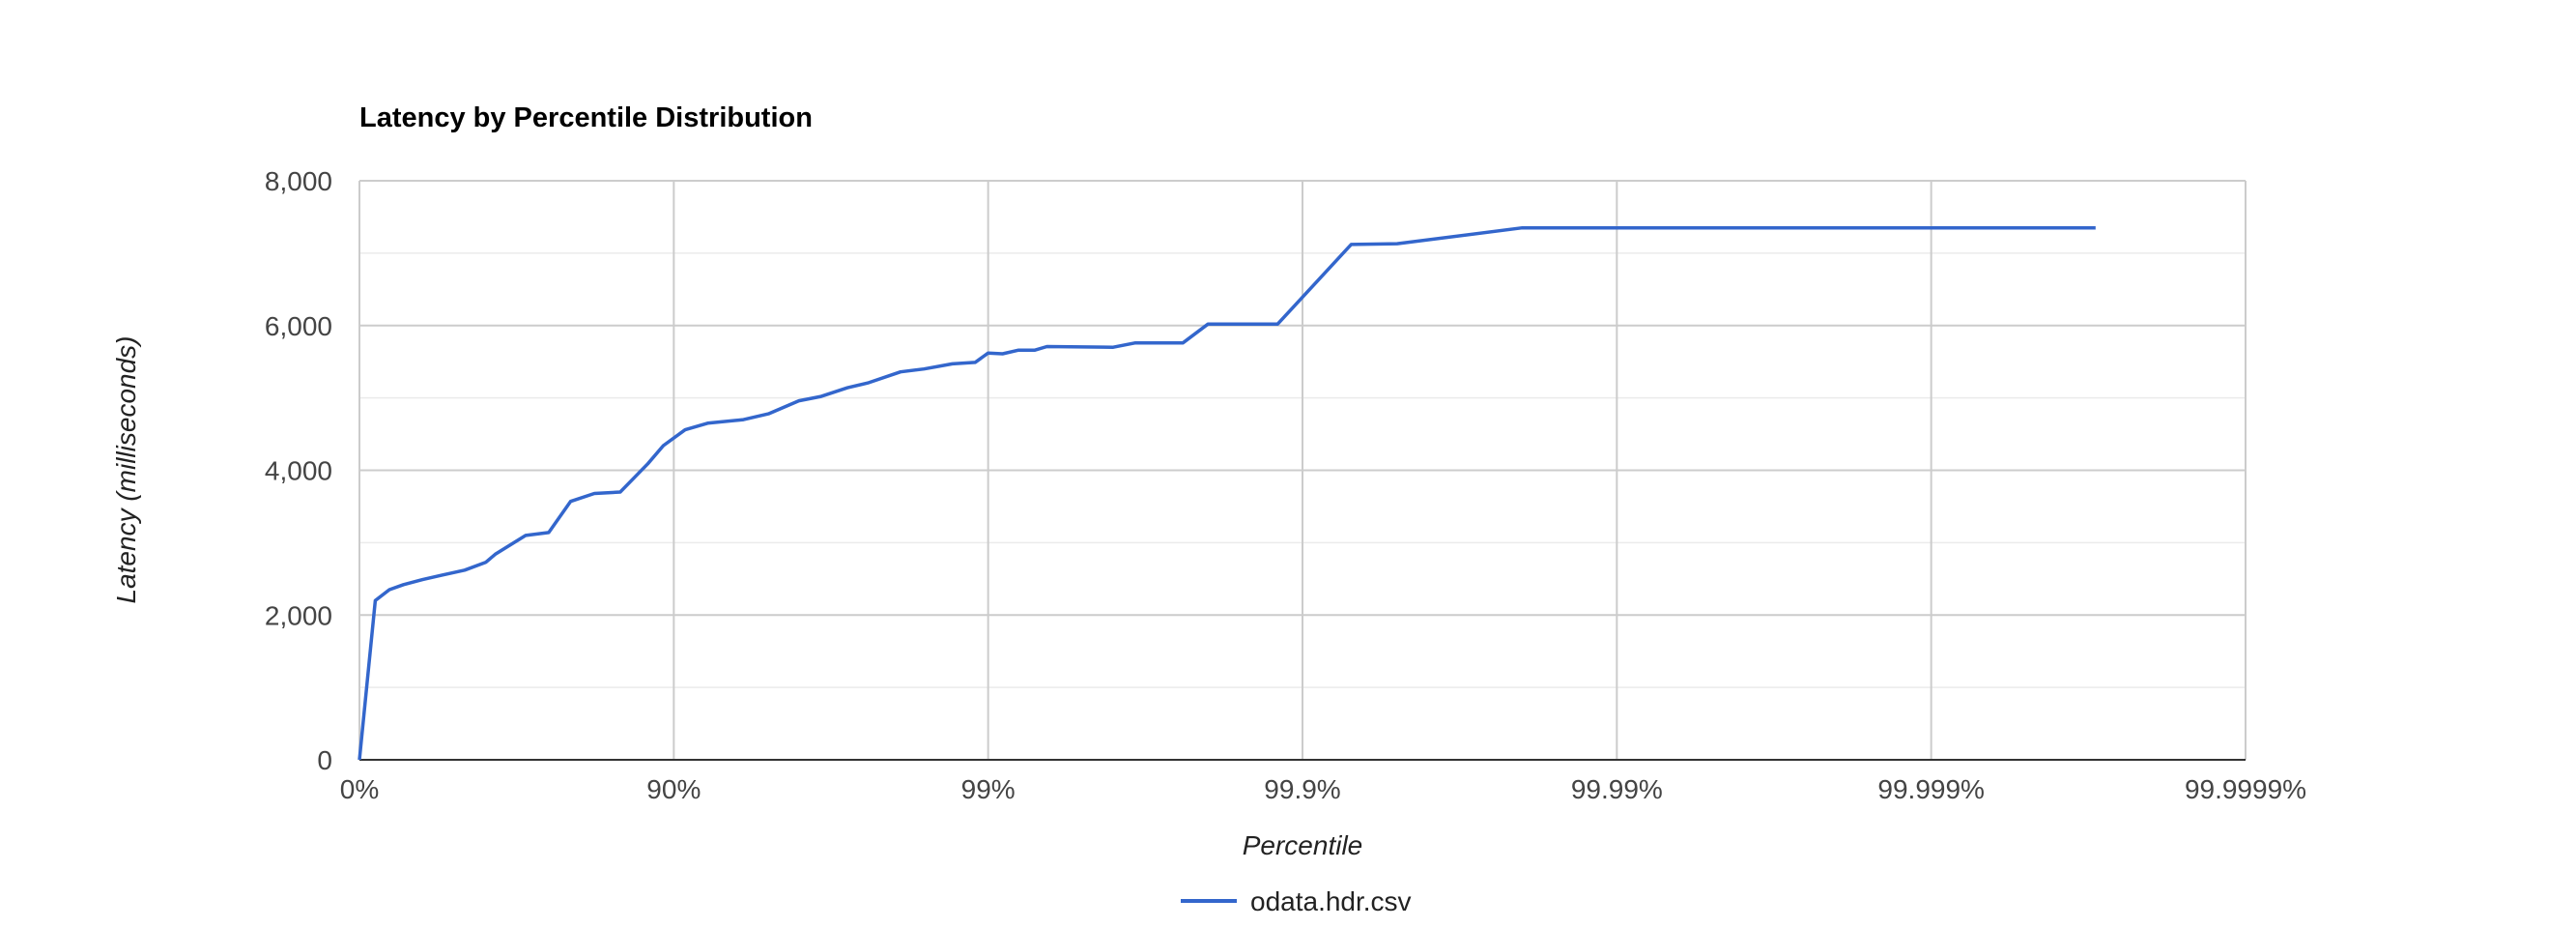 The image size is (2576, 928). I want to click on chart-title: Latency by Percentile Distribution, so click(586, 118).